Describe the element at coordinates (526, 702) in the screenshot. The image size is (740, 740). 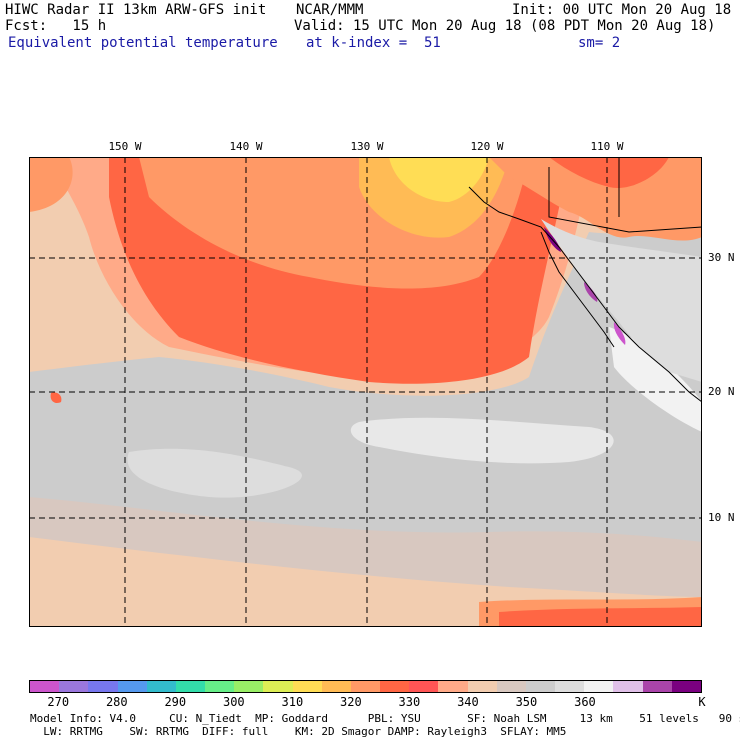
I see `color-scale-label: 350` at that location.